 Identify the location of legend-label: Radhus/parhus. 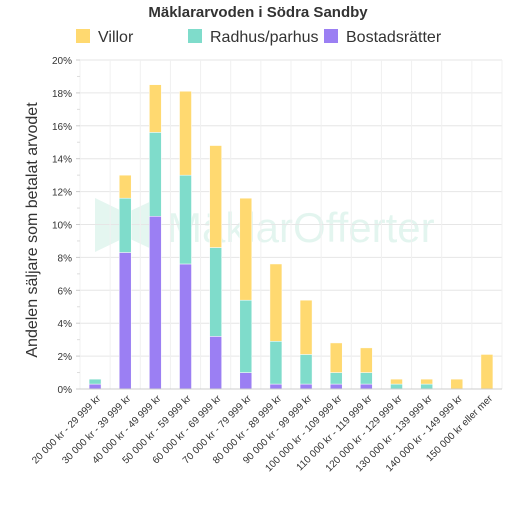
(264, 37).